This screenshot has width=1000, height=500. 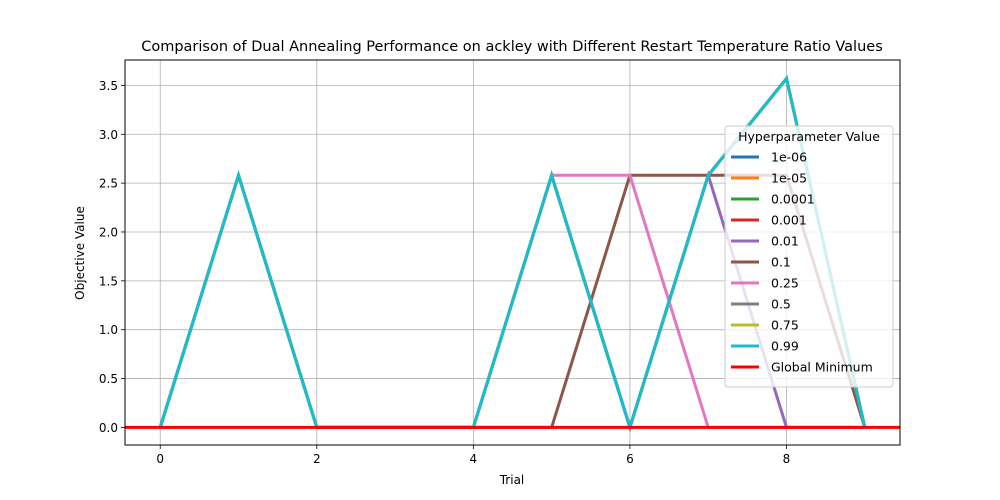 What do you see at coordinates (160, 459) in the screenshot?
I see `x-tick-label: 0` at bounding box center [160, 459].